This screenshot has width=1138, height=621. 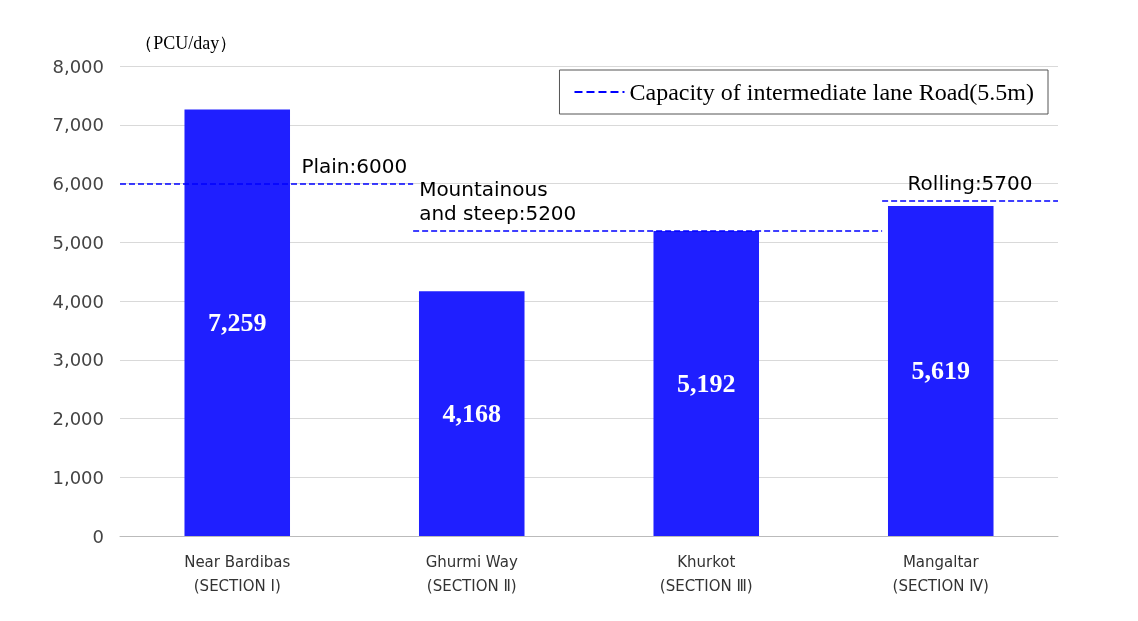 I want to click on y-tick-label: 1,000, so click(x=78, y=477).